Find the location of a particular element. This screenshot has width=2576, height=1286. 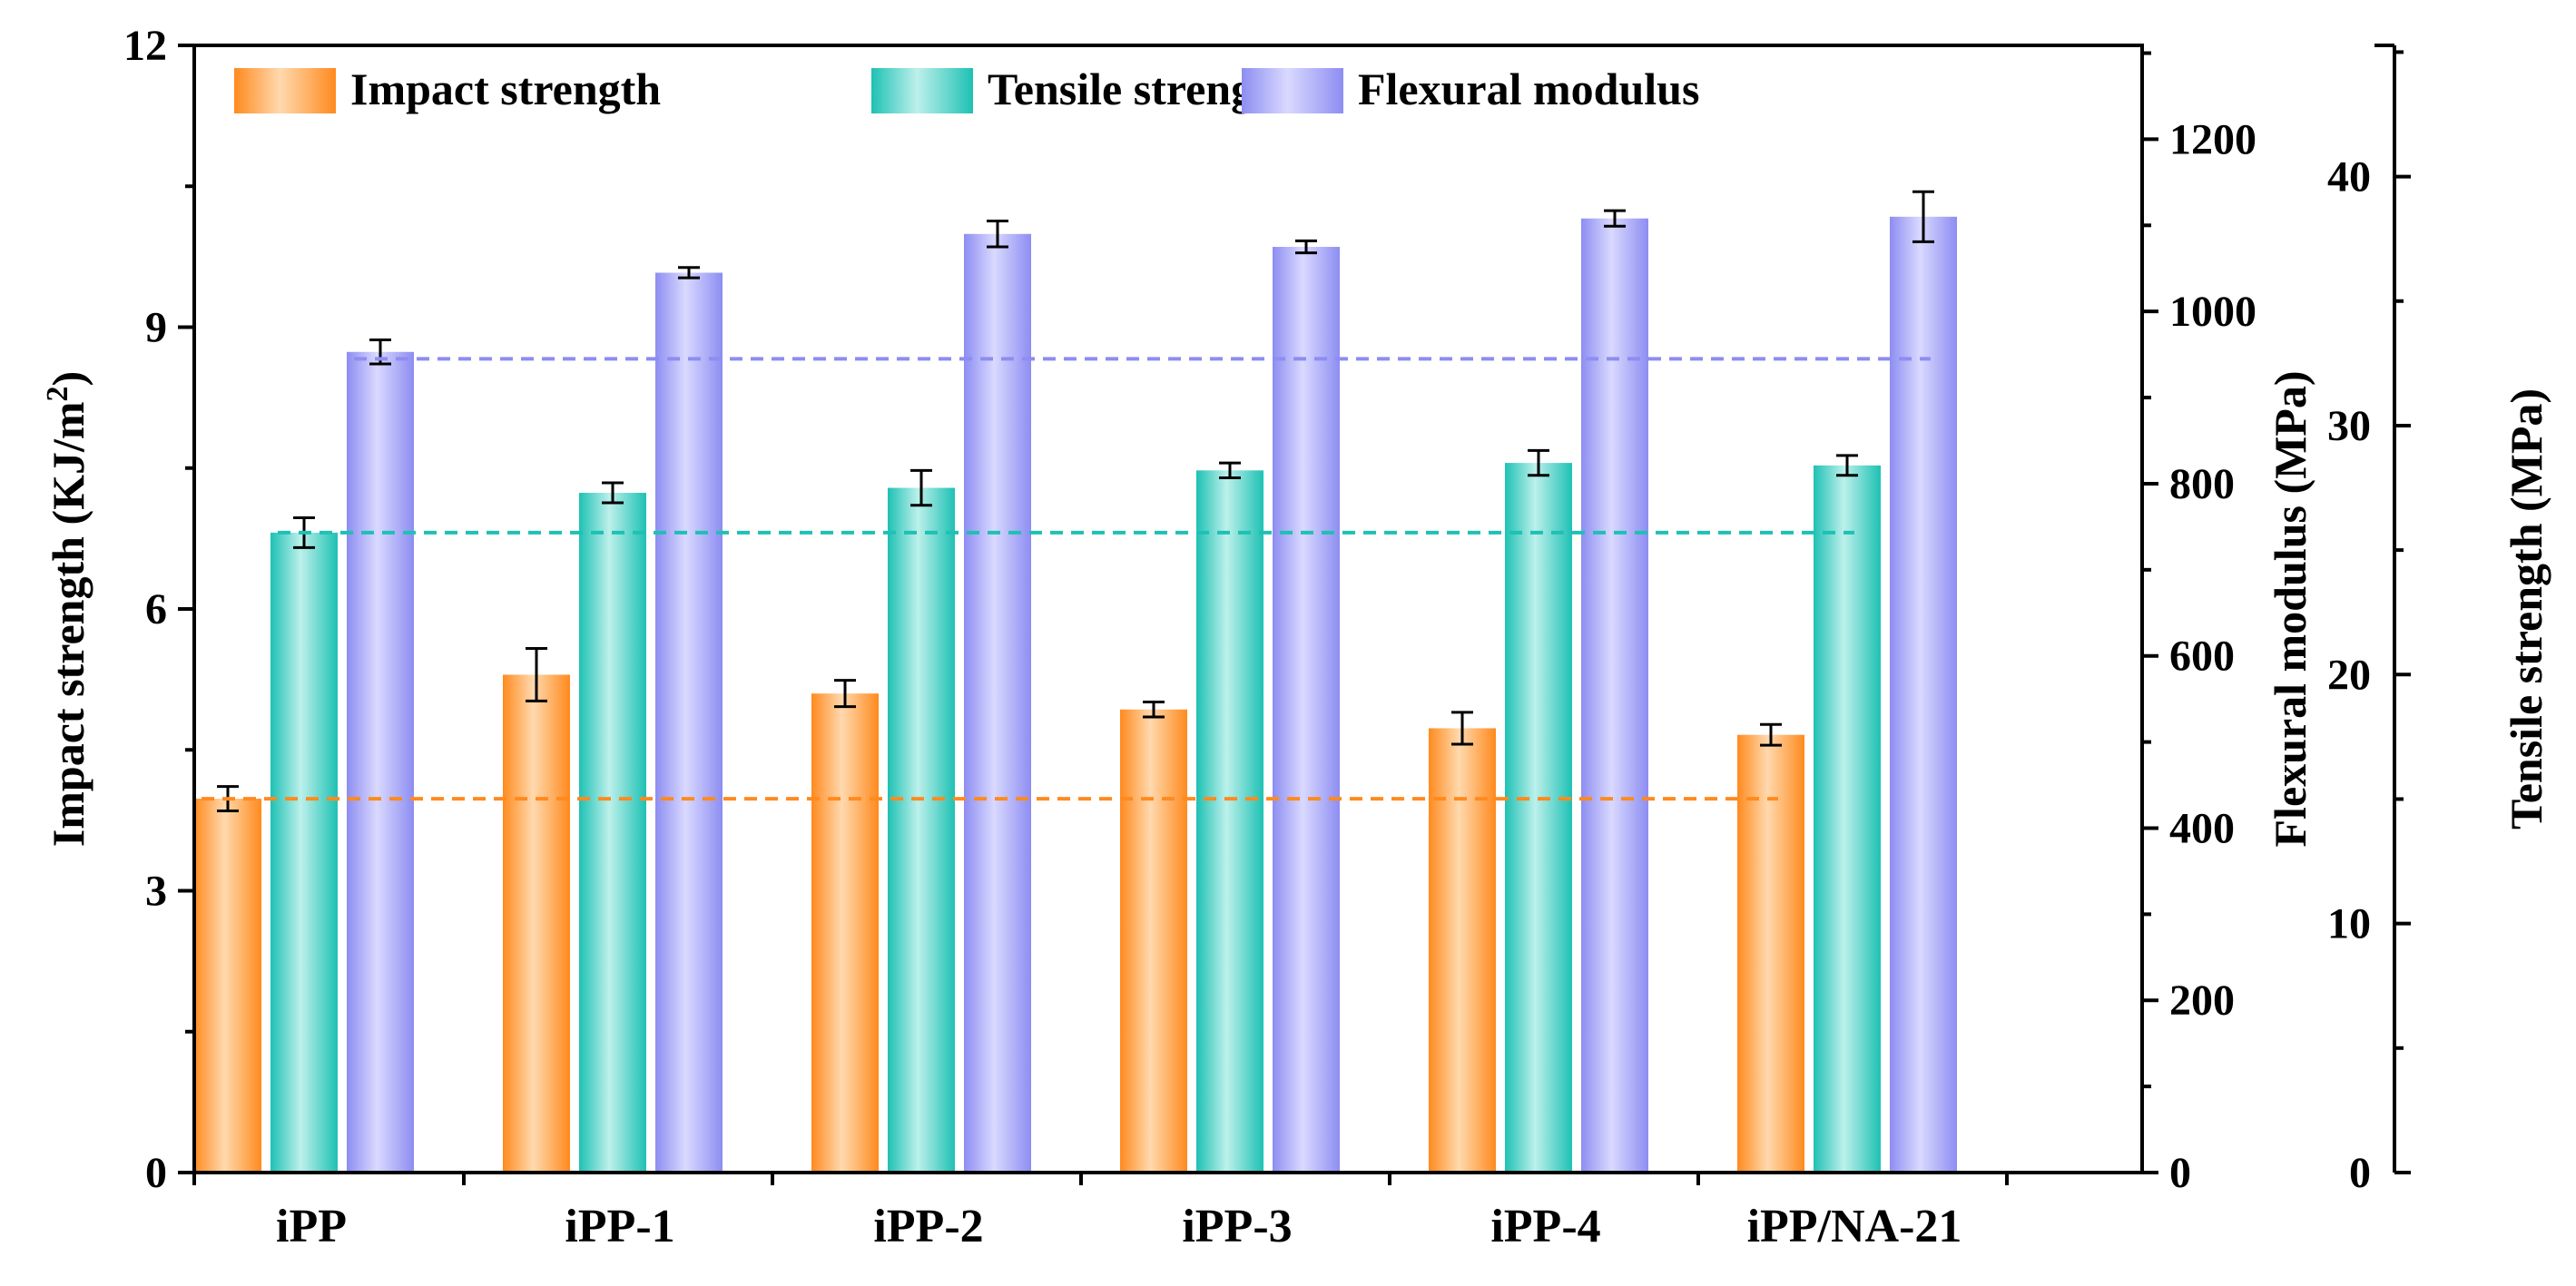

category-label-5: iPP/NA-21 is located at coordinates (1854, 1226).